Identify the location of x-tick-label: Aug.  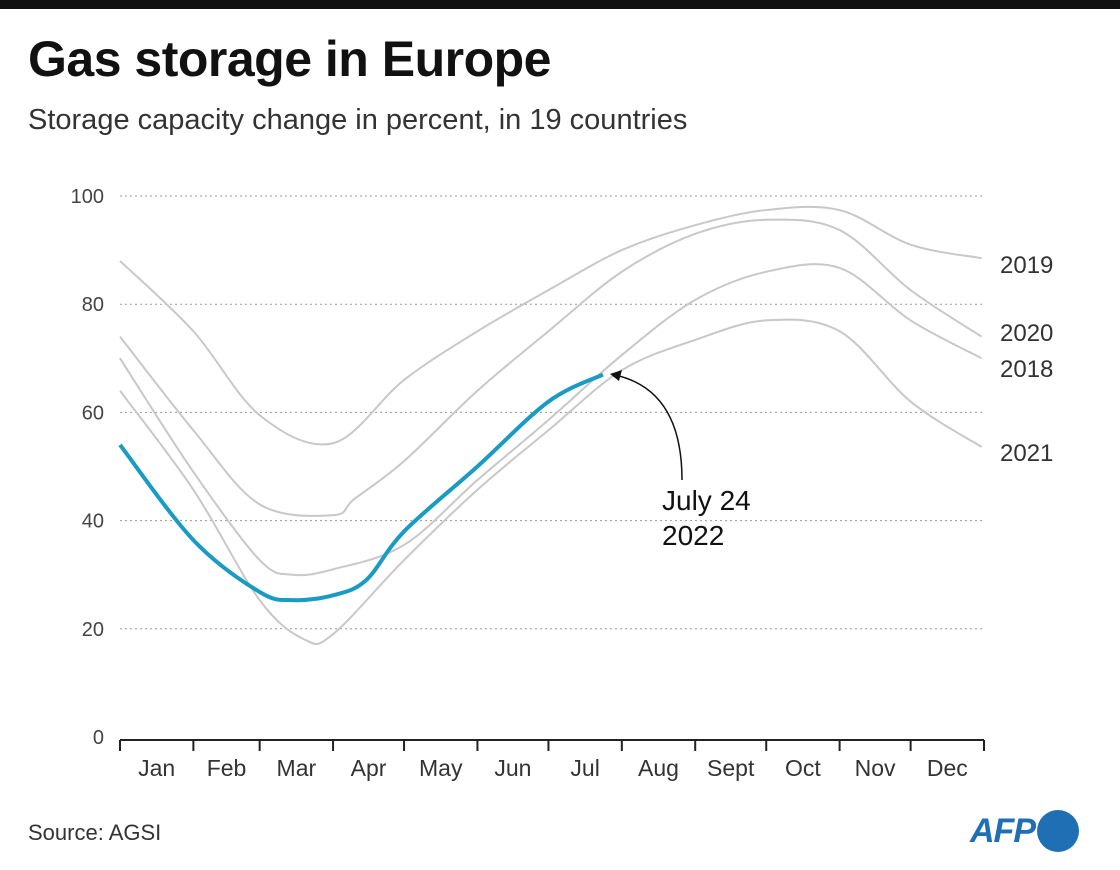
(658, 768).